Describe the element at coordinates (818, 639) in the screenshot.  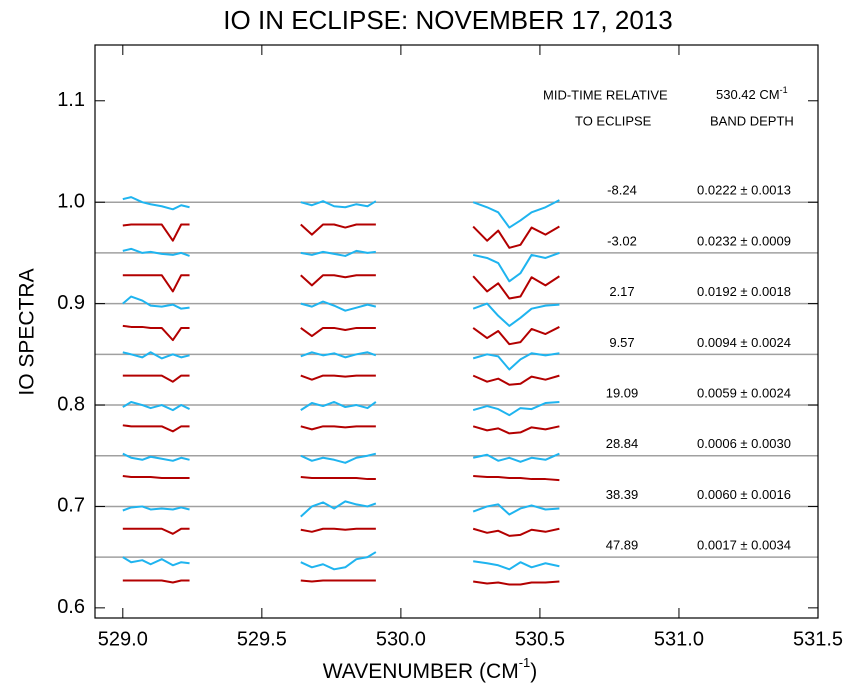
I see `x-tick-label: 531.5` at that location.